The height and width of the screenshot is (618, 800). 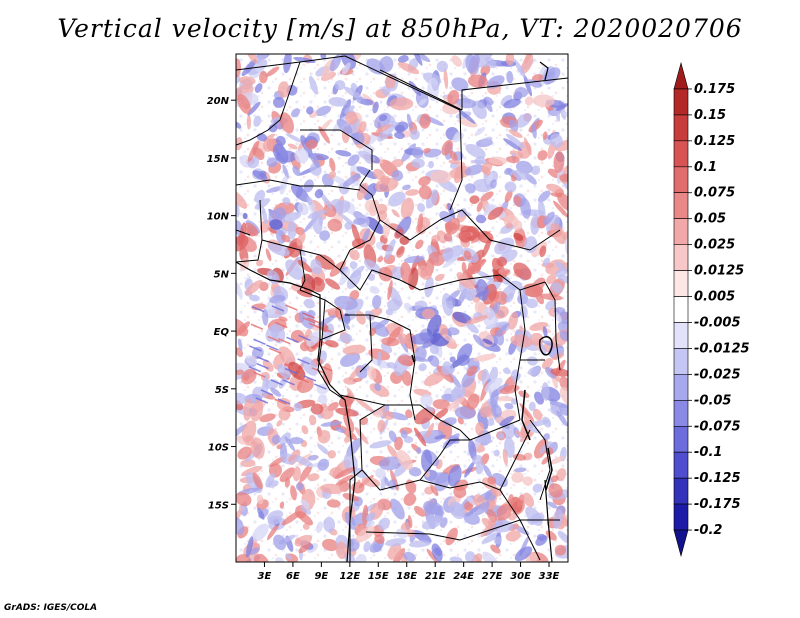 What do you see at coordinates (714, 297) in the screenshot?
I see `colorbar-label: 0.005` at bounding box center [714, 297].